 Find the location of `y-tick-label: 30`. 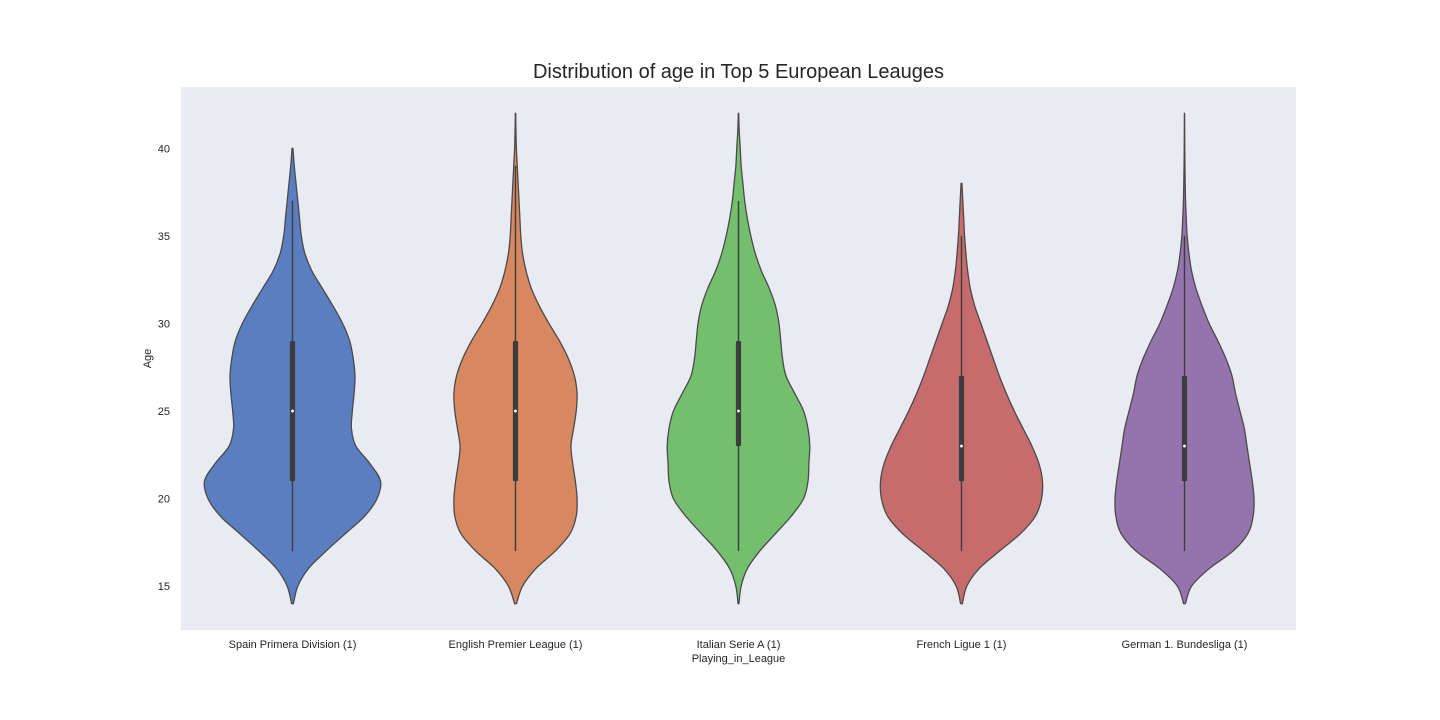

y-tick-label: 30 is located at coordinates (164, 324).